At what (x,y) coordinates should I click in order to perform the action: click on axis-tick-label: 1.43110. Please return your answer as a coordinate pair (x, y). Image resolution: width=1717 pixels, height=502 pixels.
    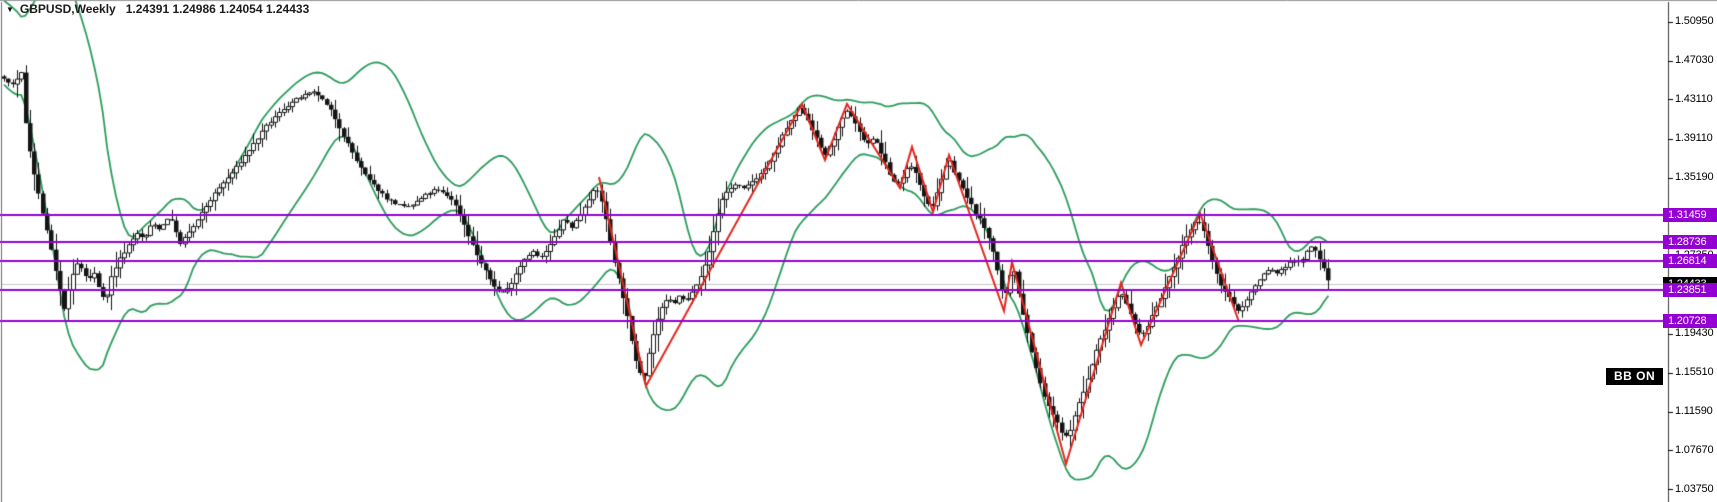
    Looking at the image, I should click on (1694, 98).